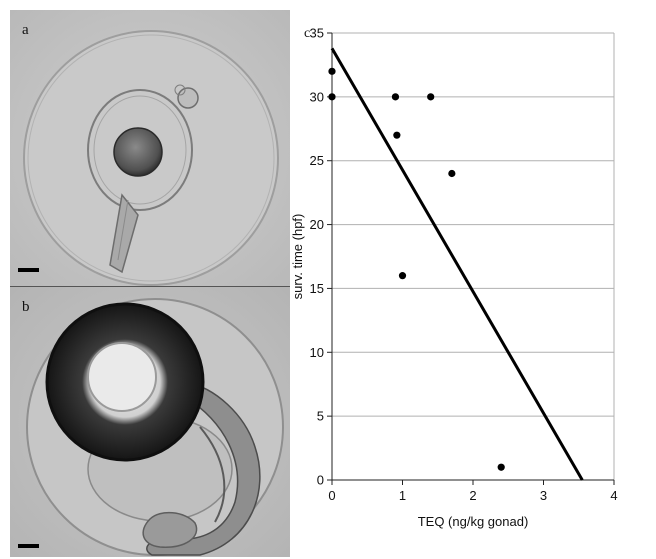 This screenshot has height=559, width=656. Describe the element at coordinates (472, 495) in the screenshot. I see `x-tick-label: 2` at that location.